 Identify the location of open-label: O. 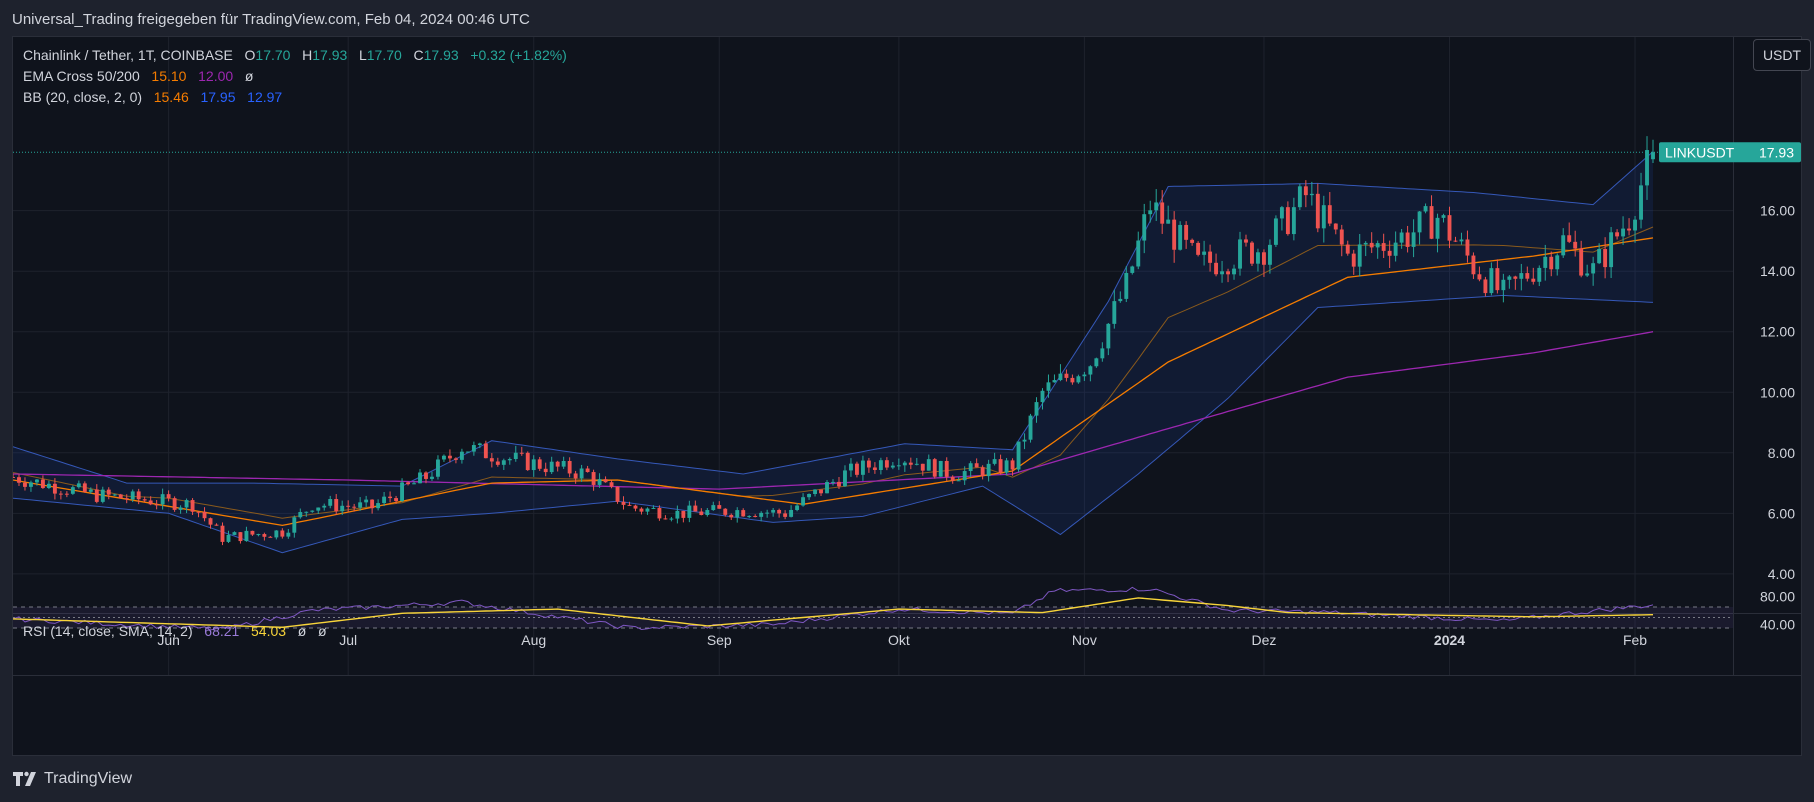
(250, 55).